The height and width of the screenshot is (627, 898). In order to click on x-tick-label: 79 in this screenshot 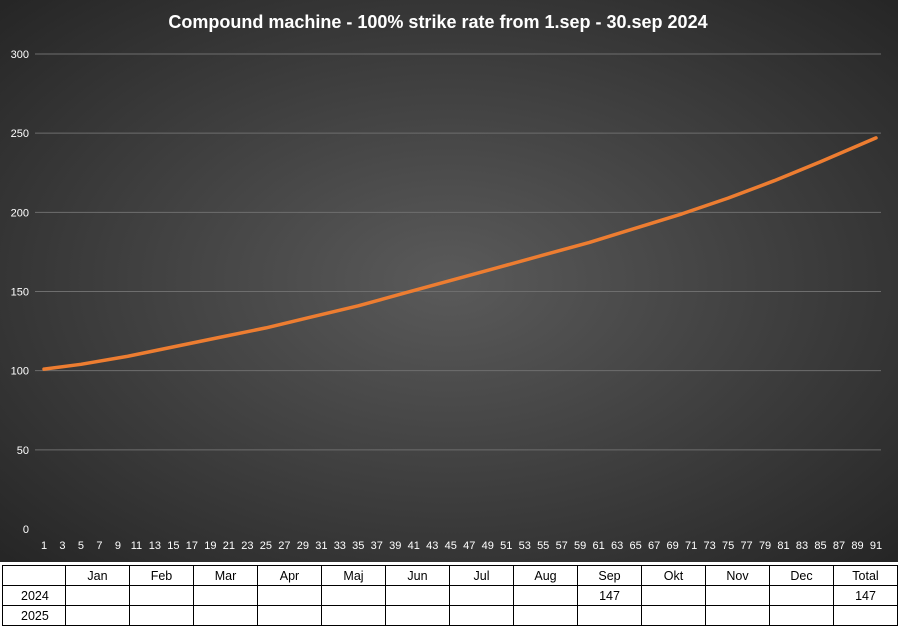, I will do `click(765, 546)`.